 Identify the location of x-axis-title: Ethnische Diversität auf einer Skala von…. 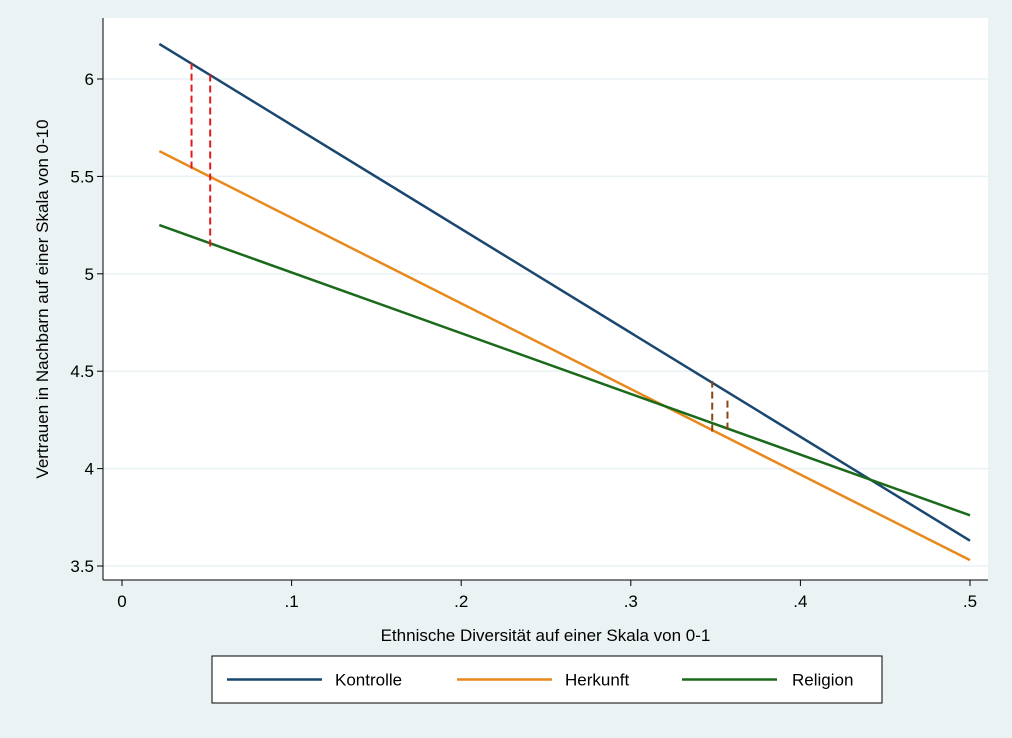
(546, 635).